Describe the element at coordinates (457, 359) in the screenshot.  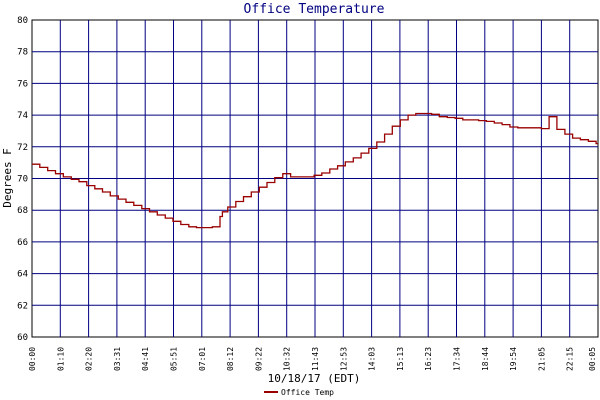
I see `x-tick-label: 17:34` at that location.